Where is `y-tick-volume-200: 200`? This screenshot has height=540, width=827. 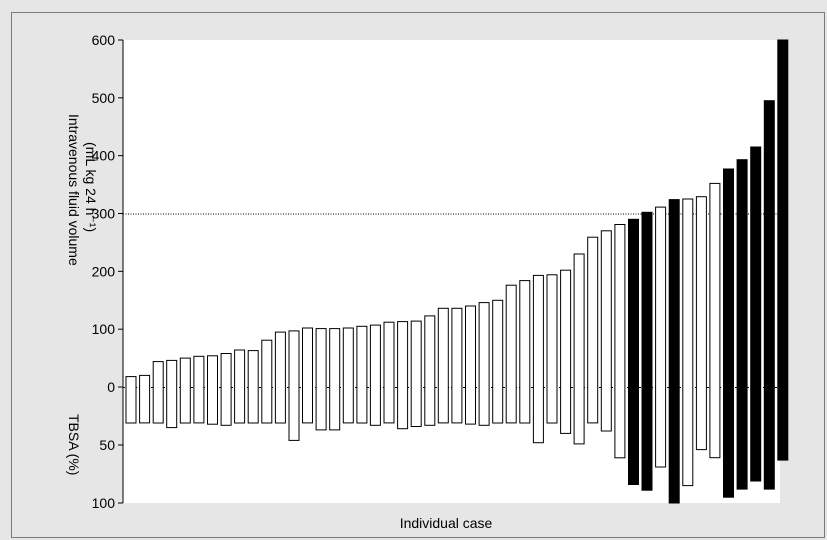 y-tick-volume-200: 200 is located at coordinates (104, 271).